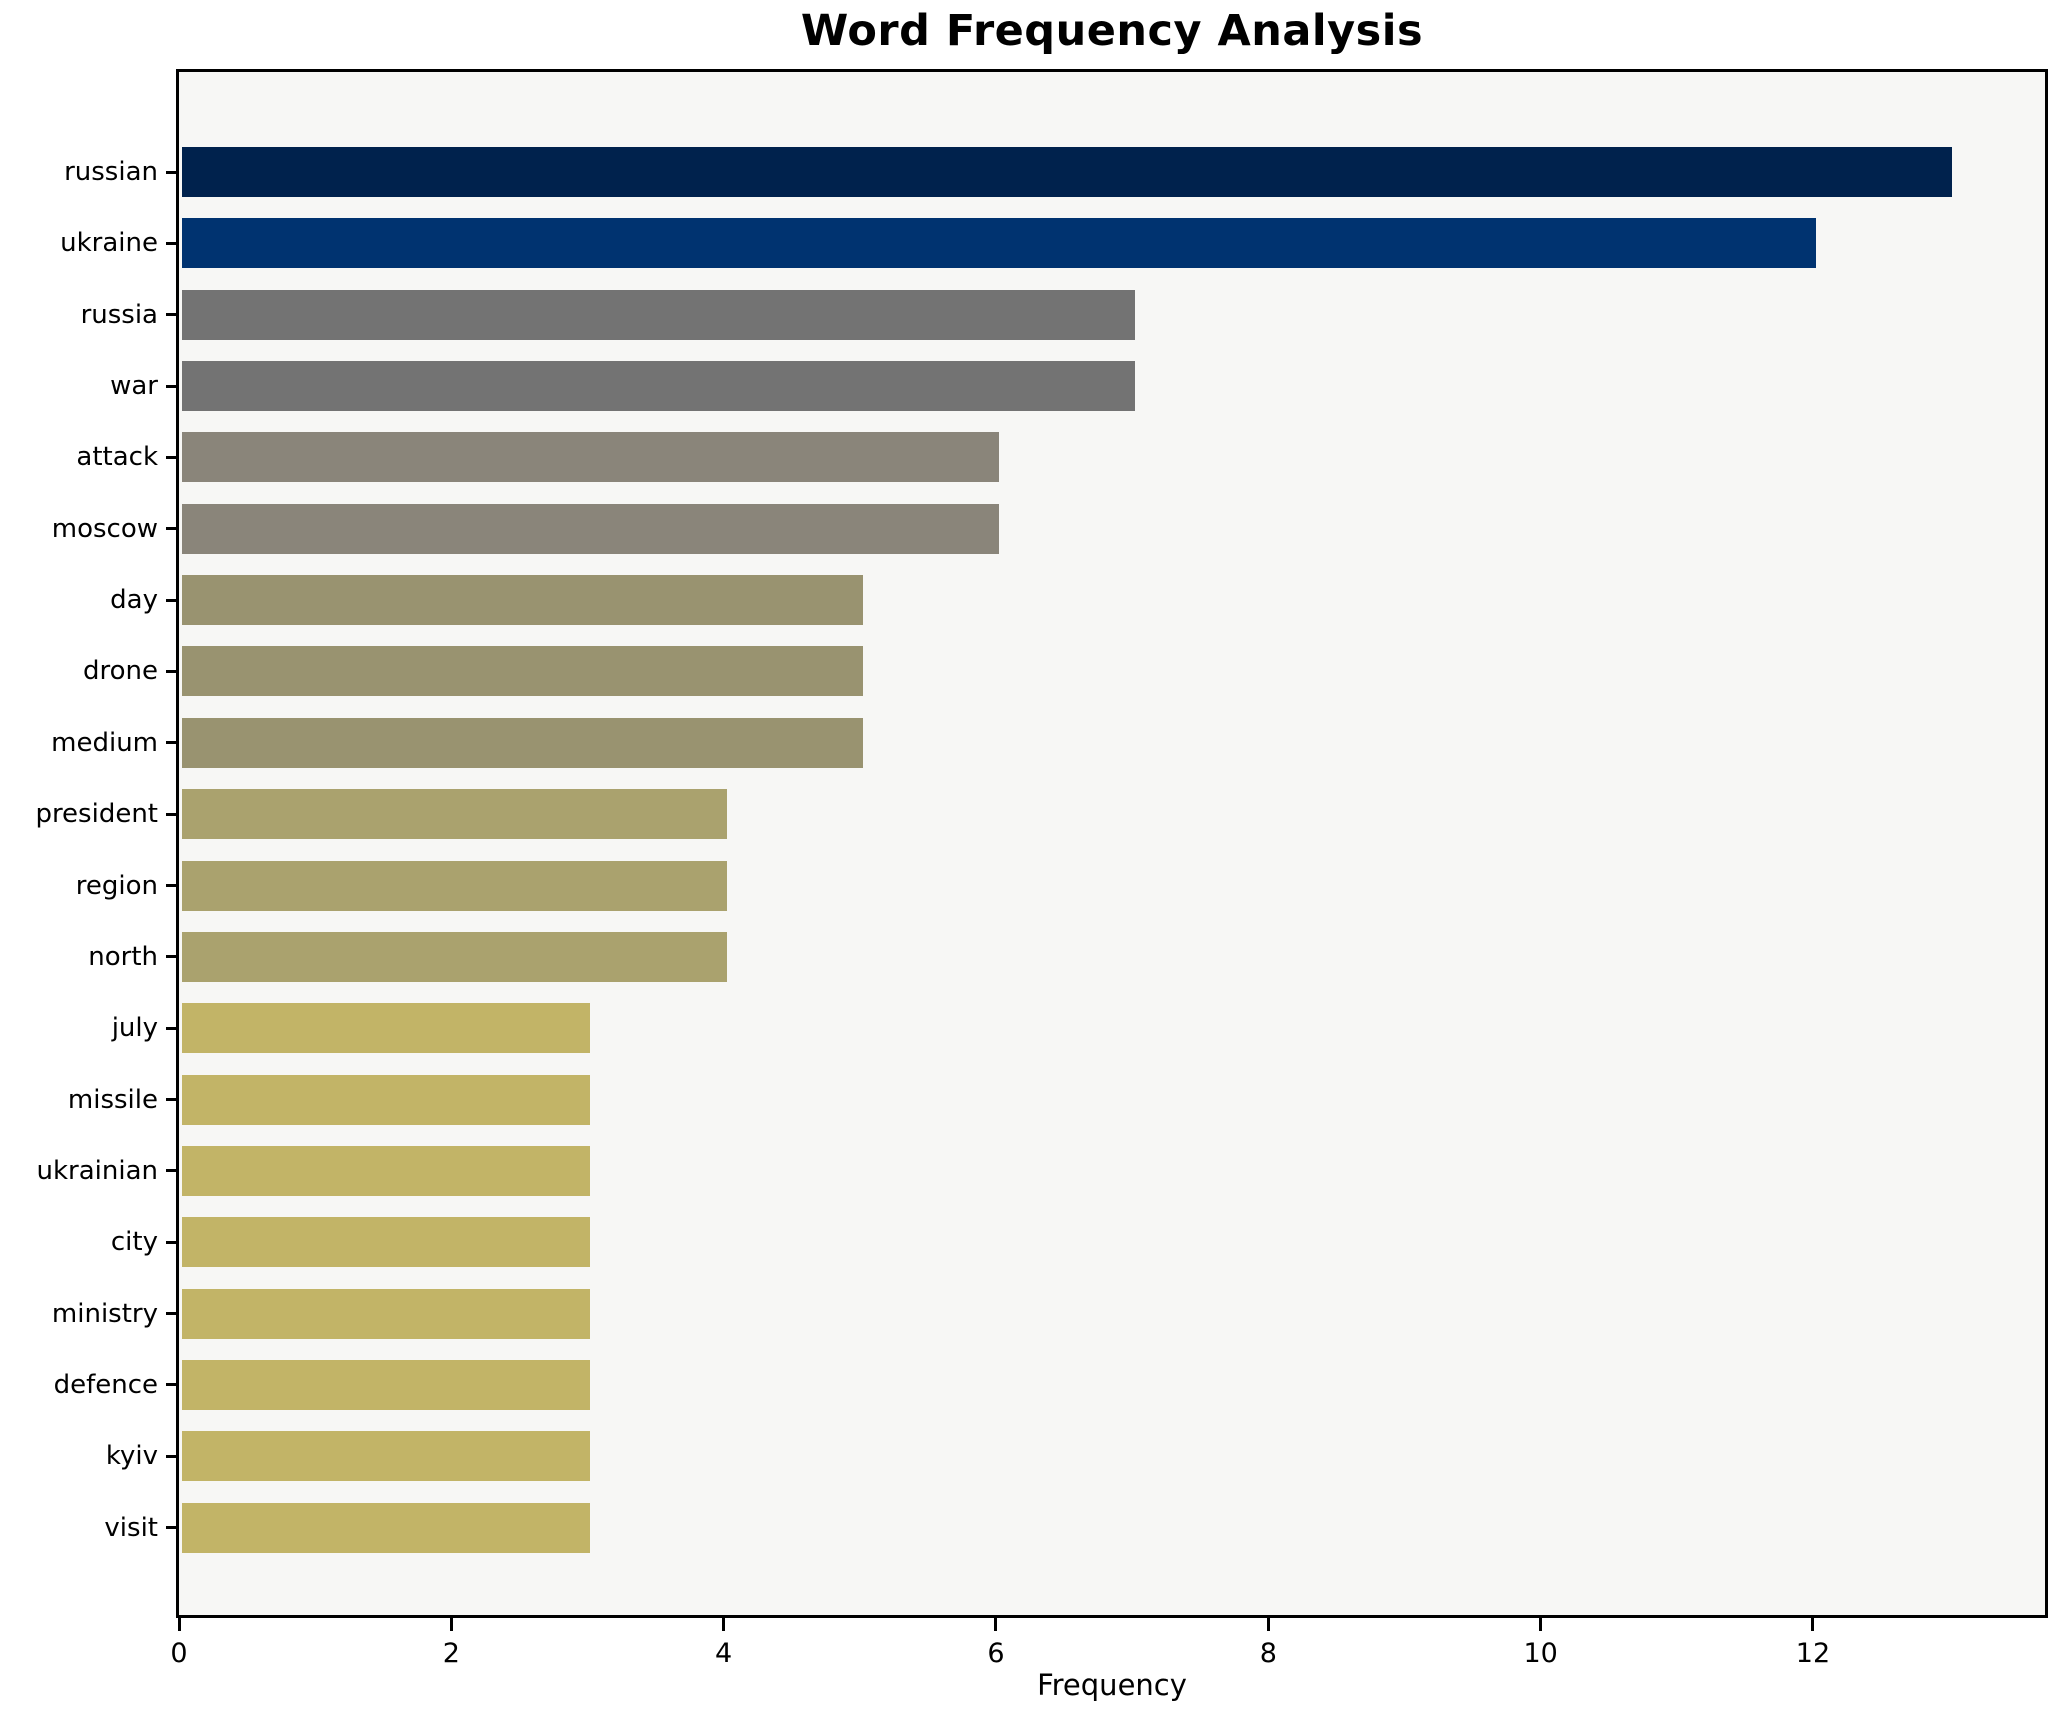 The image size is (2056, 1722). Describe the element at coordinates (112, 1099) in the screenshot. I see `ytick-label-missile: missile` at that location.